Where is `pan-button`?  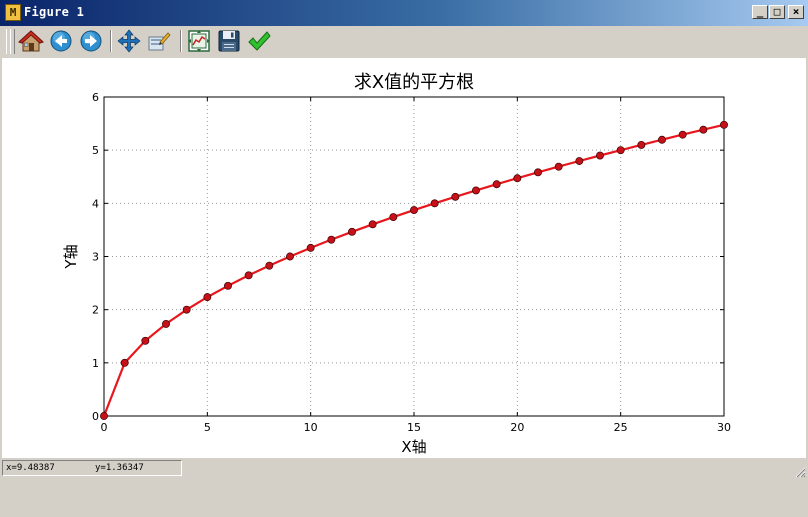 pan-button is located at coordinates (129, 41).